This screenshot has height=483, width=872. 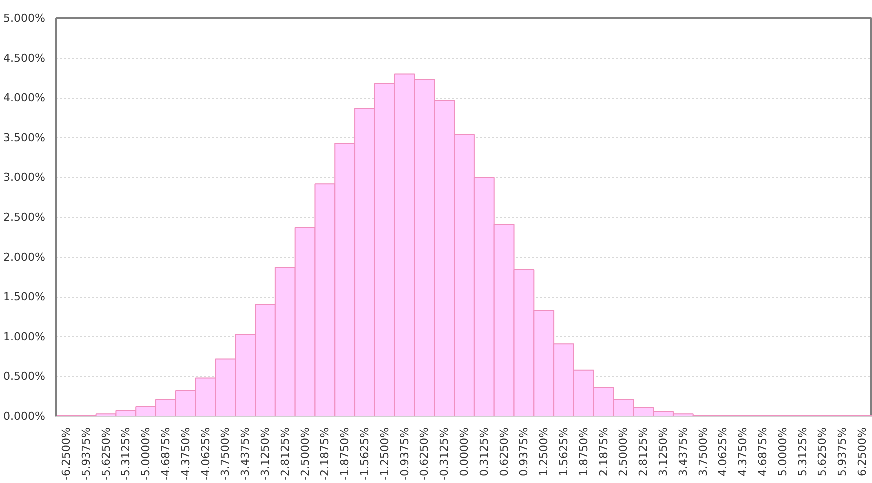 What do you see at coordinates (425, 453) in the screenshot?
I see `x-tick-label: -0.6250%` at bounding box center [425, 453].